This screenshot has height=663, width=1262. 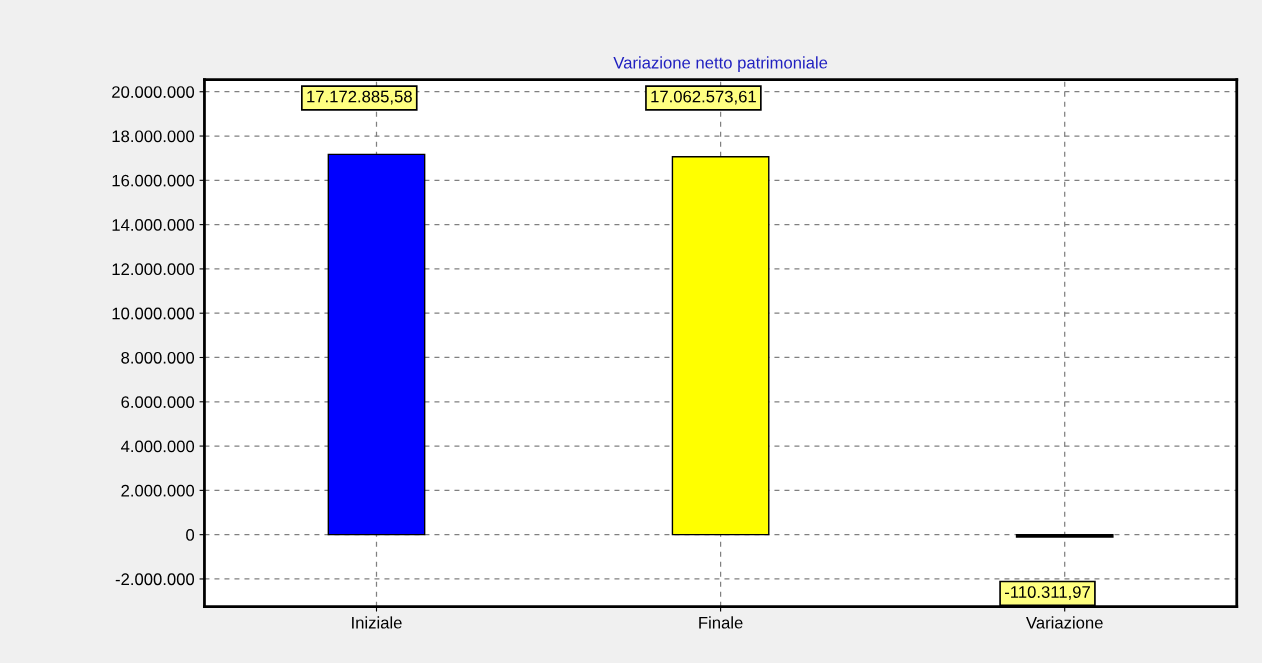 I want to click on y-tick-label: 10.000.000, so click(x=153, y=313).